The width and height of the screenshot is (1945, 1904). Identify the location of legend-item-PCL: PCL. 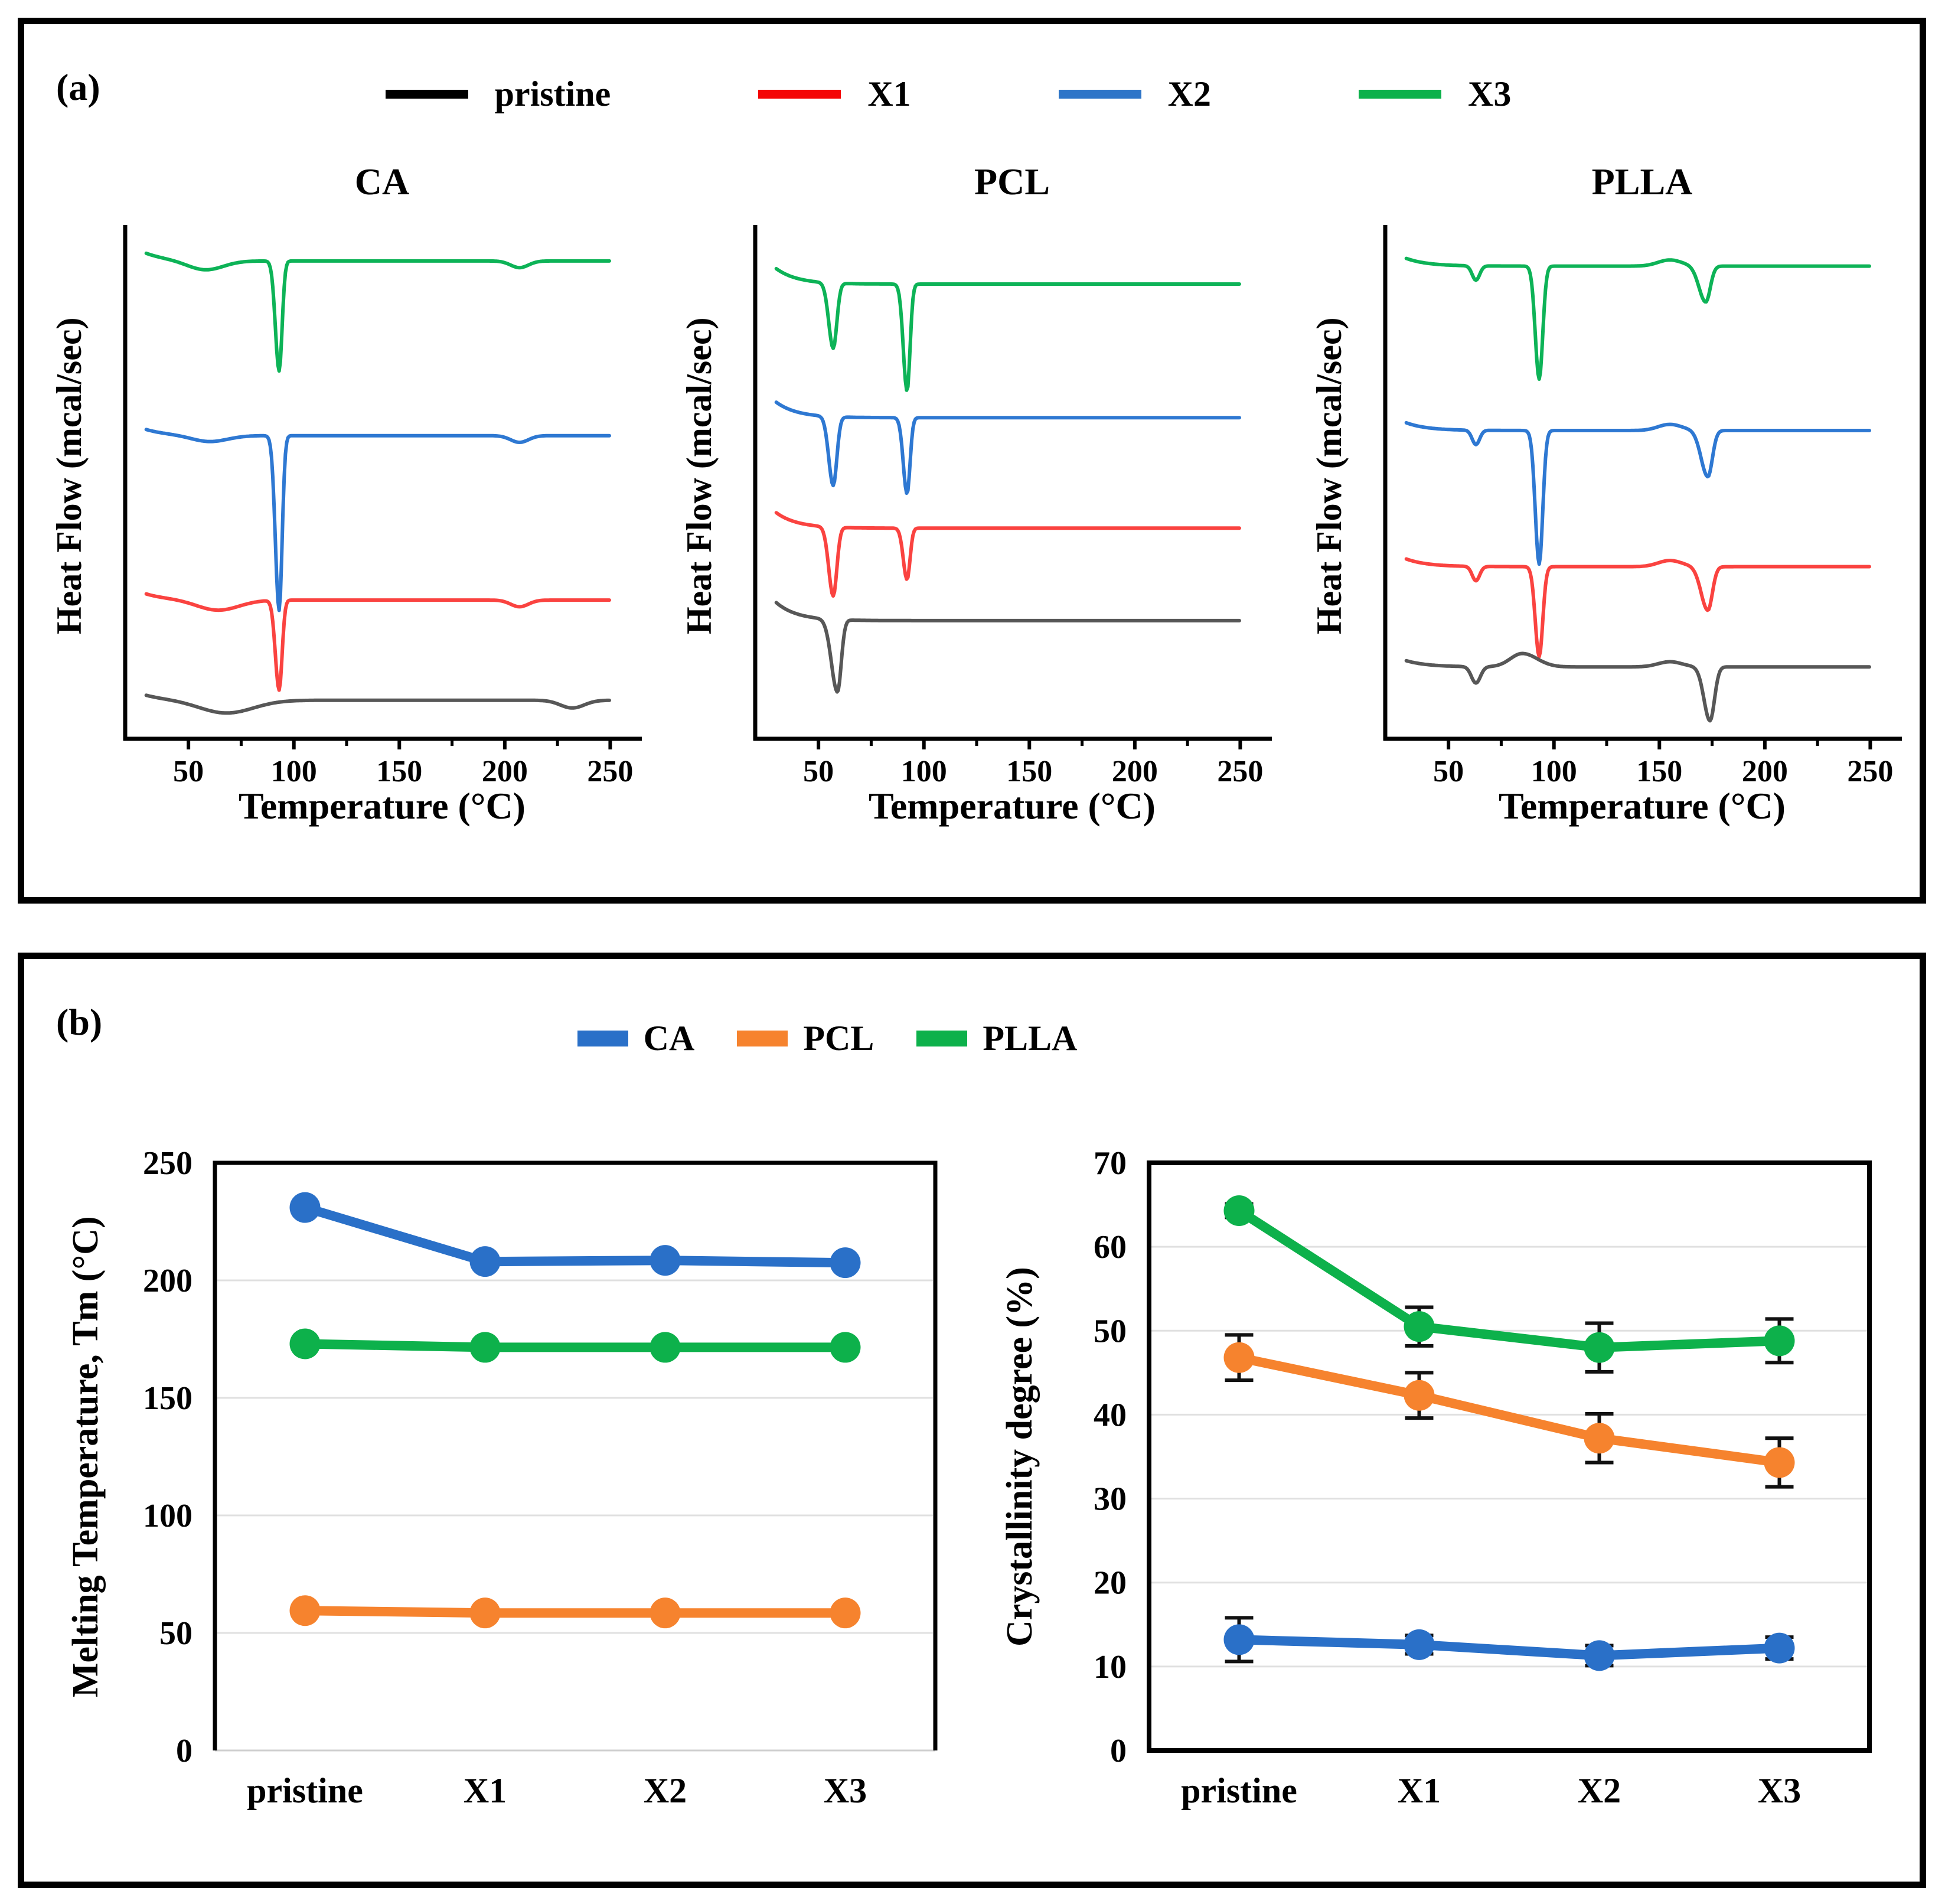
(806, 1038).